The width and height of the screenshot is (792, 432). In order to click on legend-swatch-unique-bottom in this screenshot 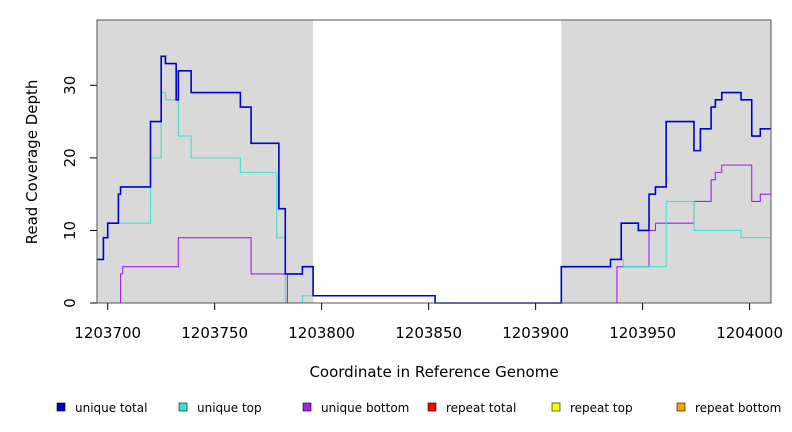, I will do `click(307, 407)`.